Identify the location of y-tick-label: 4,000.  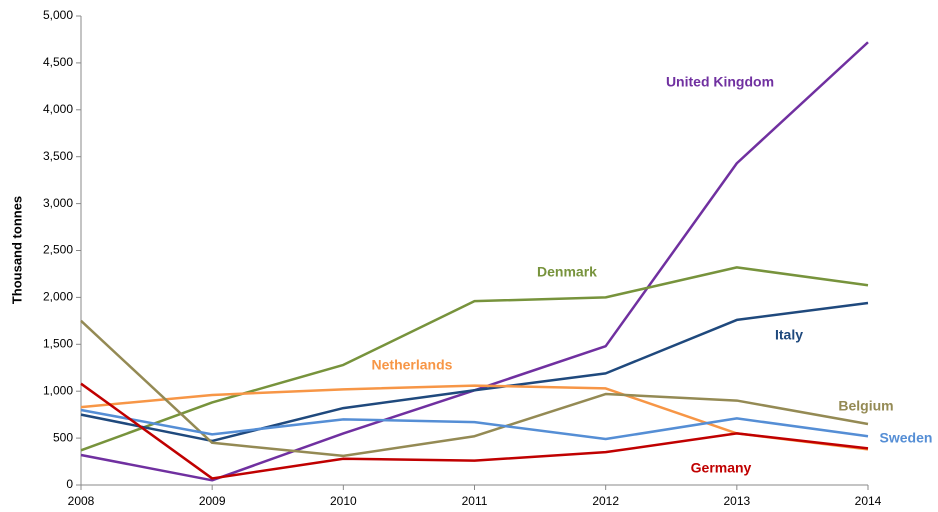
(58, 109).